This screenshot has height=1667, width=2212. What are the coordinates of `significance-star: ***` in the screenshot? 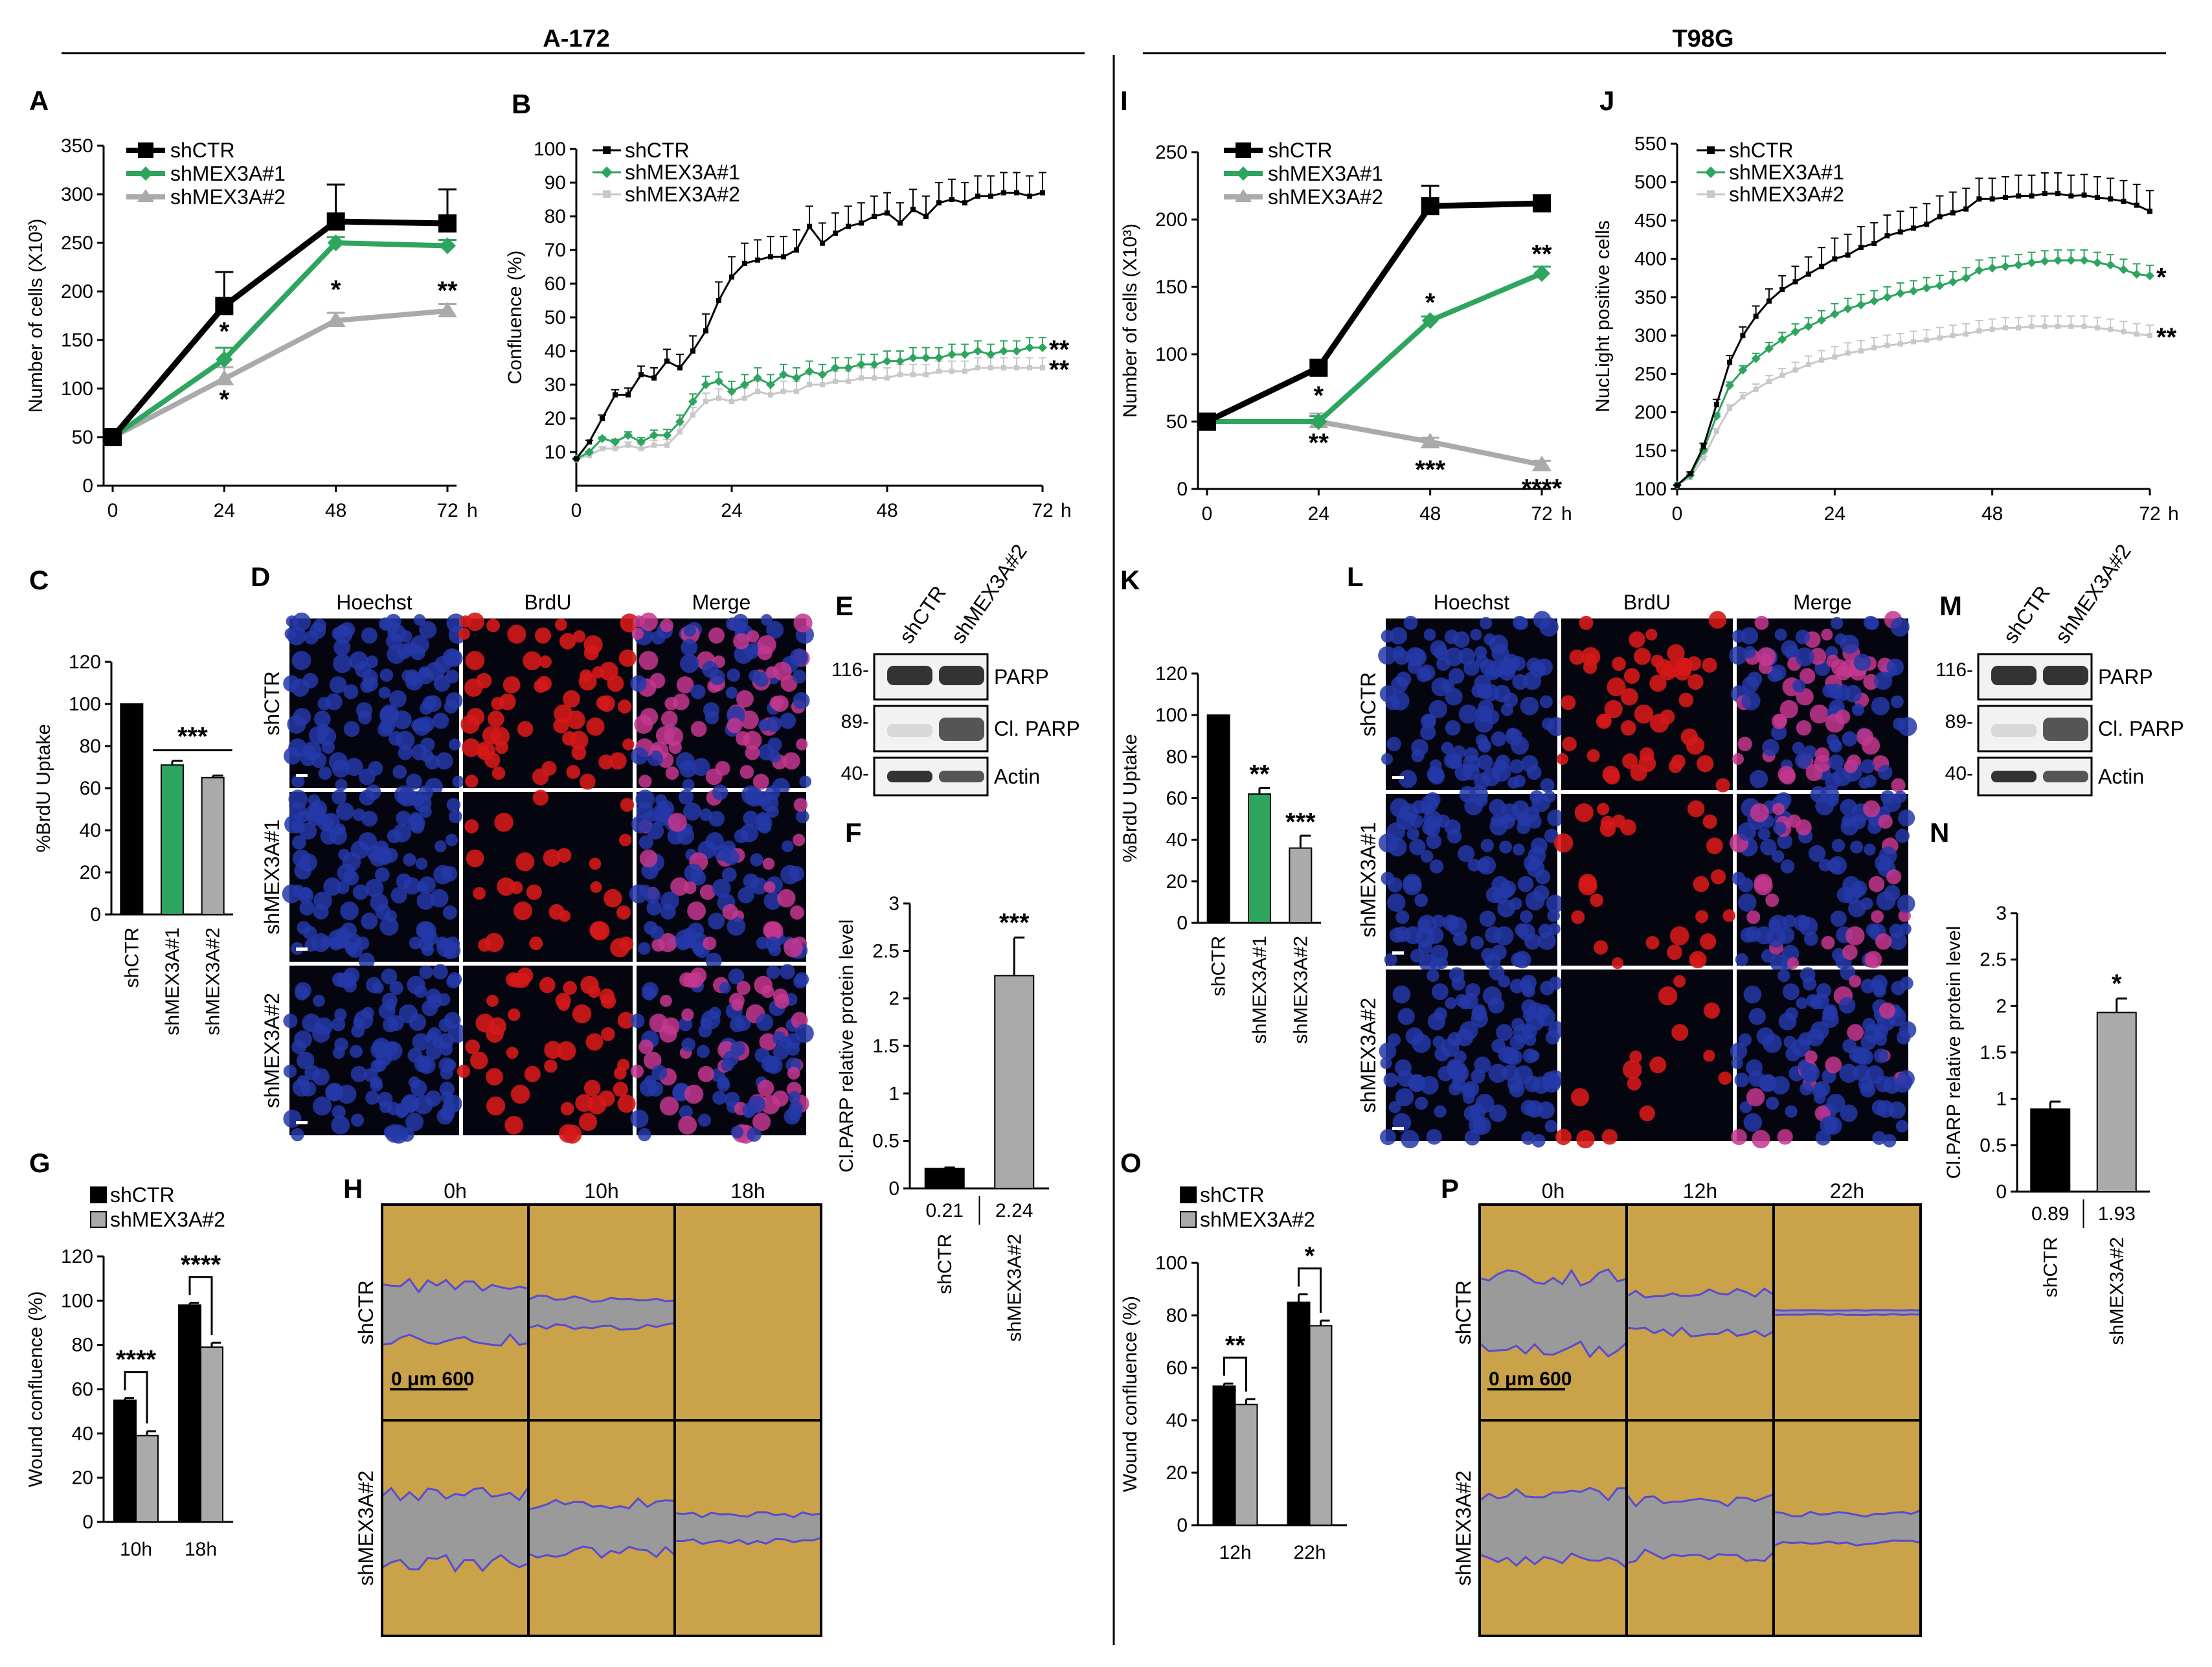 It's located at (193, 737).